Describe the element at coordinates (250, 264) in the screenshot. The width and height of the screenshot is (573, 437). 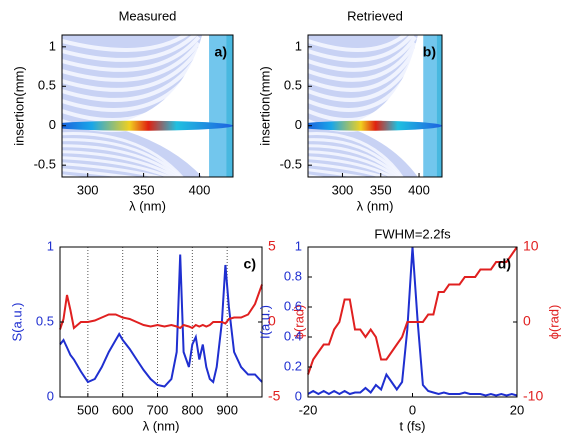
I see `panel-label: c)` at that location.